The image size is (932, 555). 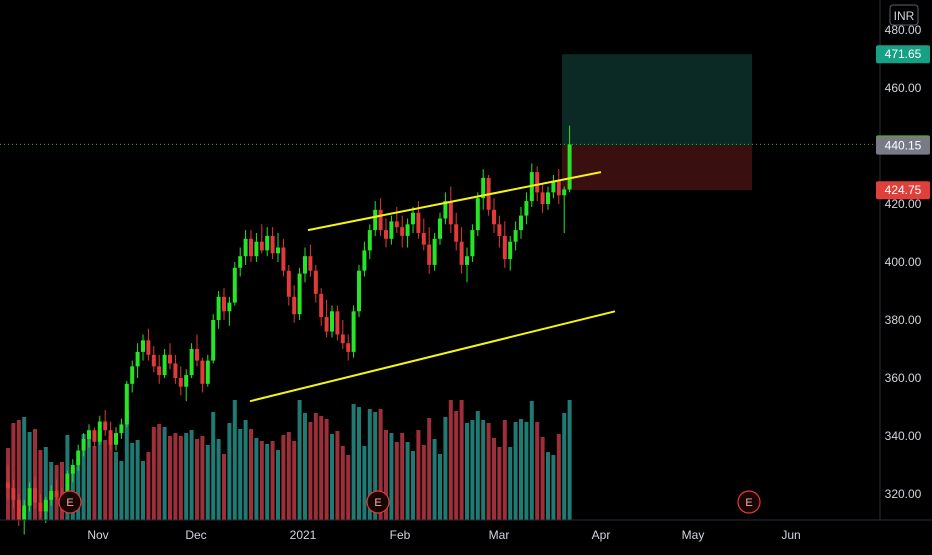 What do you see at coordinates (657, 168) in the screenshot?
I see `stop-zone` at bounding box center [657, 168].